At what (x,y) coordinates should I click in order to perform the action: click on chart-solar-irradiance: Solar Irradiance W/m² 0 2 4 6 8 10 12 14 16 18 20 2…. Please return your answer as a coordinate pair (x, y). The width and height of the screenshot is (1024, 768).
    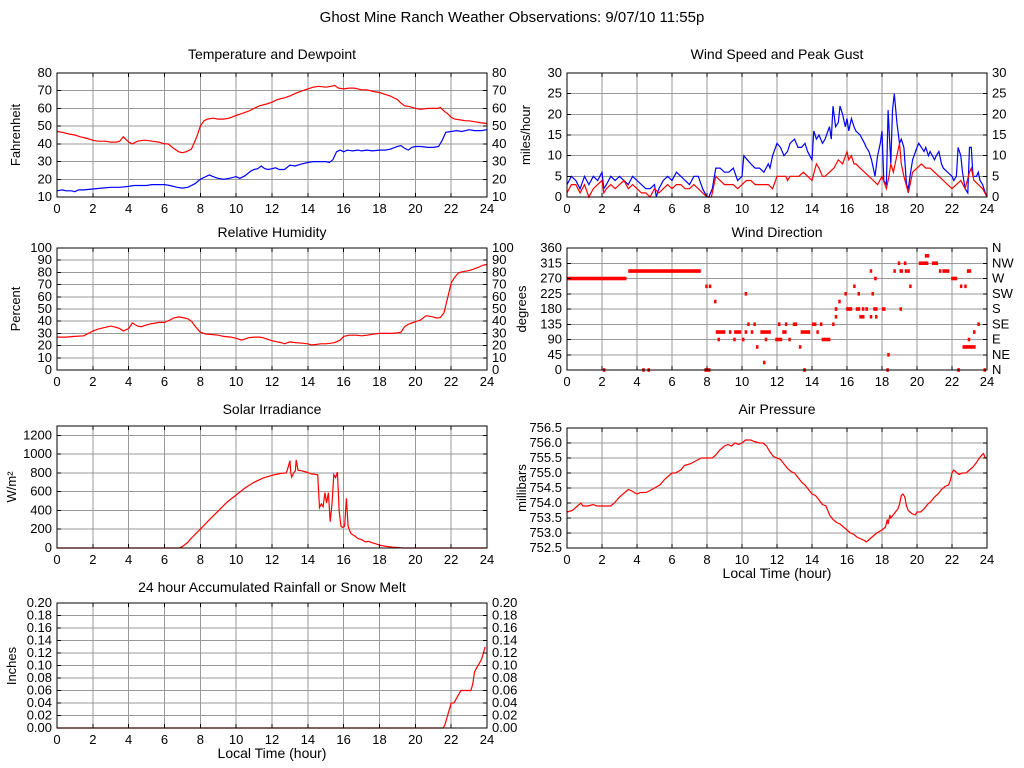
    Looking at the image, I should click on (249, 484).